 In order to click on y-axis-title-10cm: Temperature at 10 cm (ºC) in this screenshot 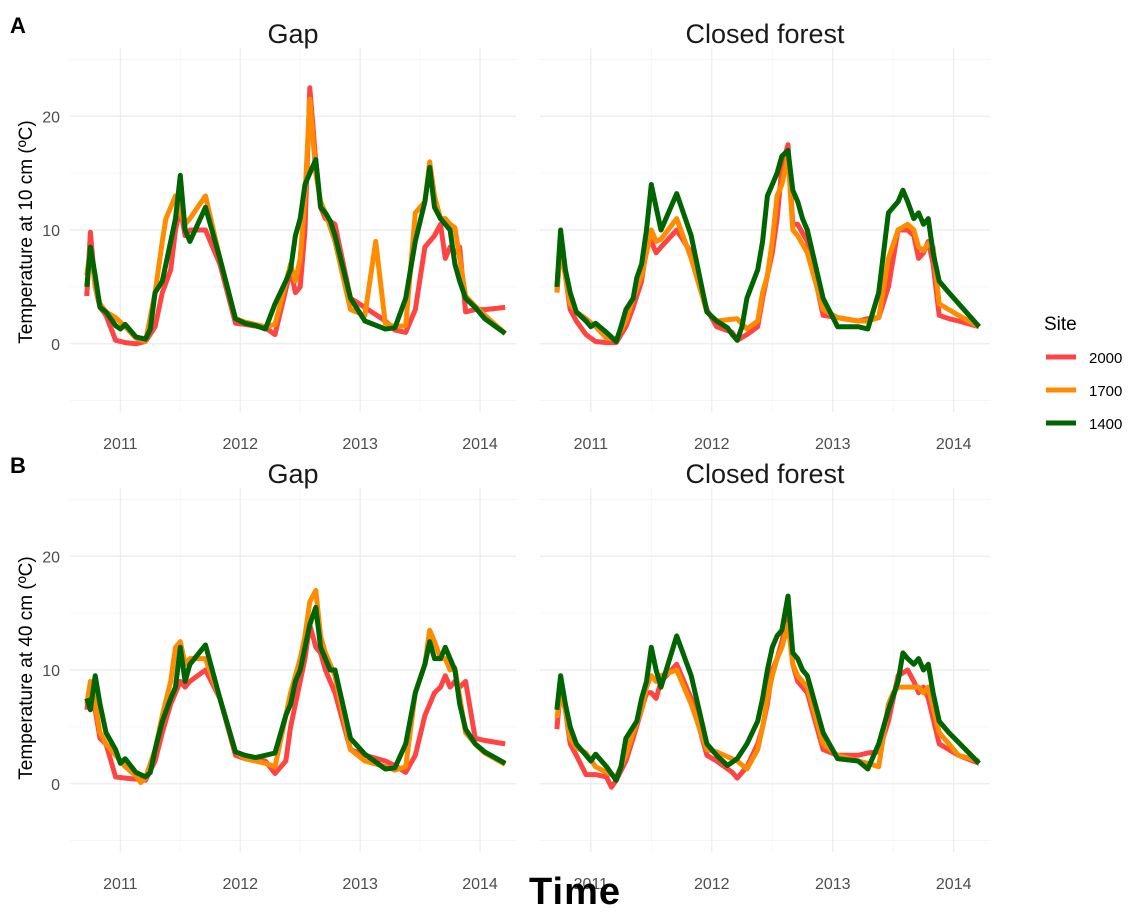, I will do `click(26, 231)`.